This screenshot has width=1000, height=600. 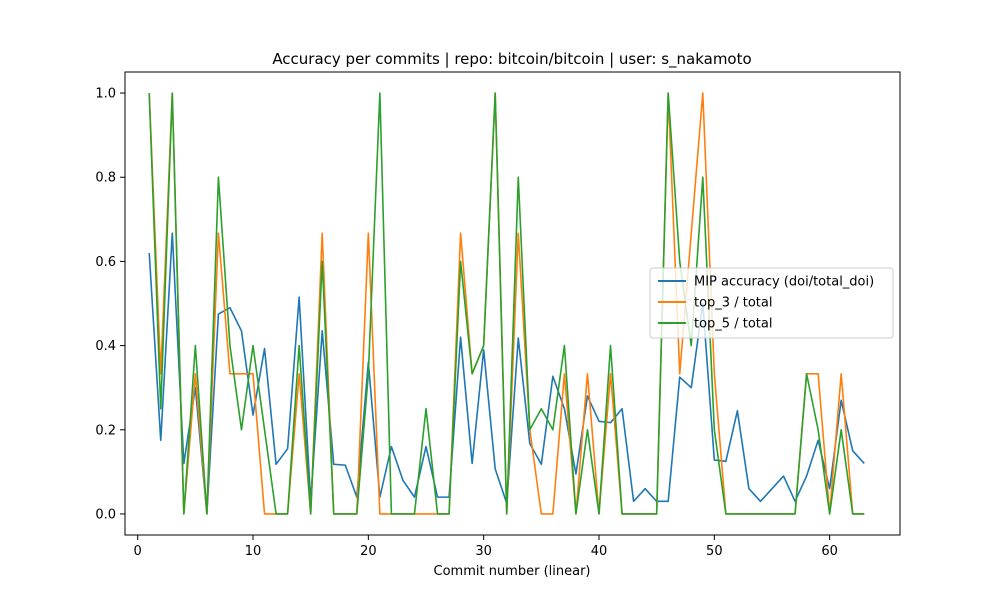 I want to click on y-axis: 0.0 0.2 0.4 0.6 0.8 1.0, so click(x=110, y=304).